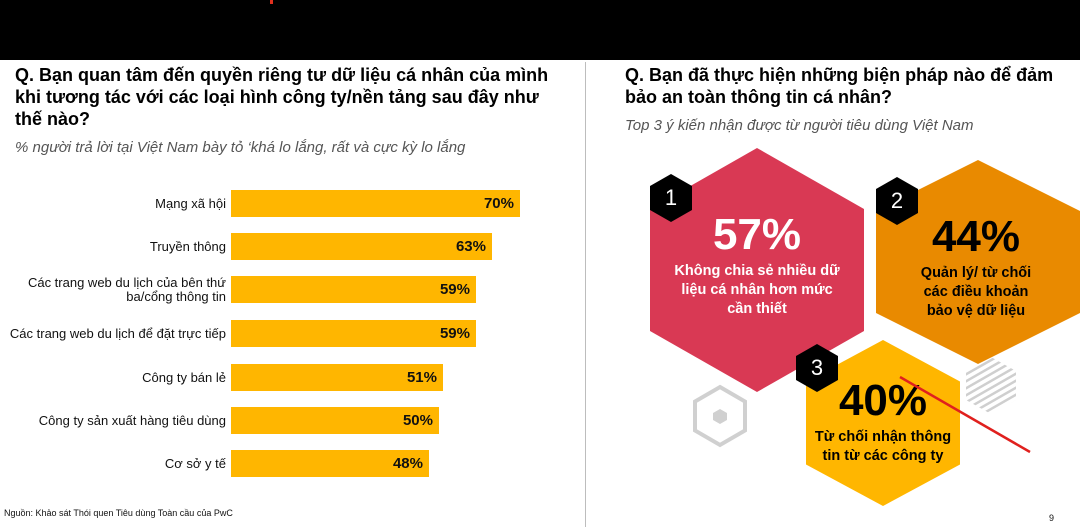 The width and height of the screenshot is (1080, 527). Describe the element at coordinates (184, 377) in the screenshot. I see `bar-label: Công ty bán lẻ` at that location.